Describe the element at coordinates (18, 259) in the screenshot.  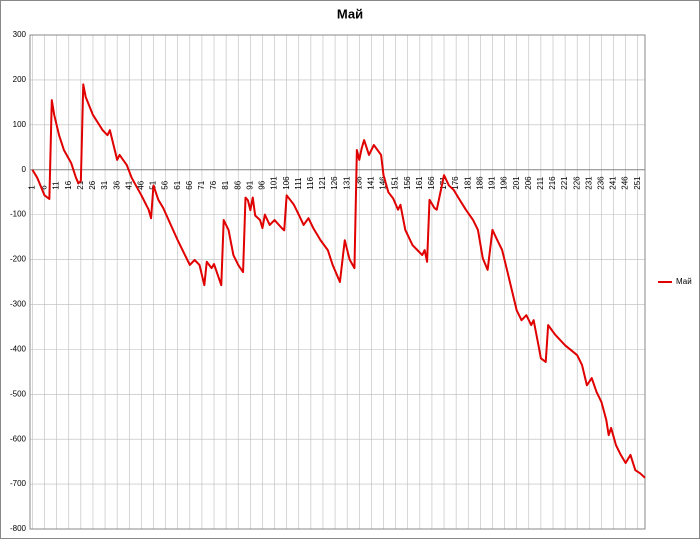
I see `y-tick-label: -200` at that location.